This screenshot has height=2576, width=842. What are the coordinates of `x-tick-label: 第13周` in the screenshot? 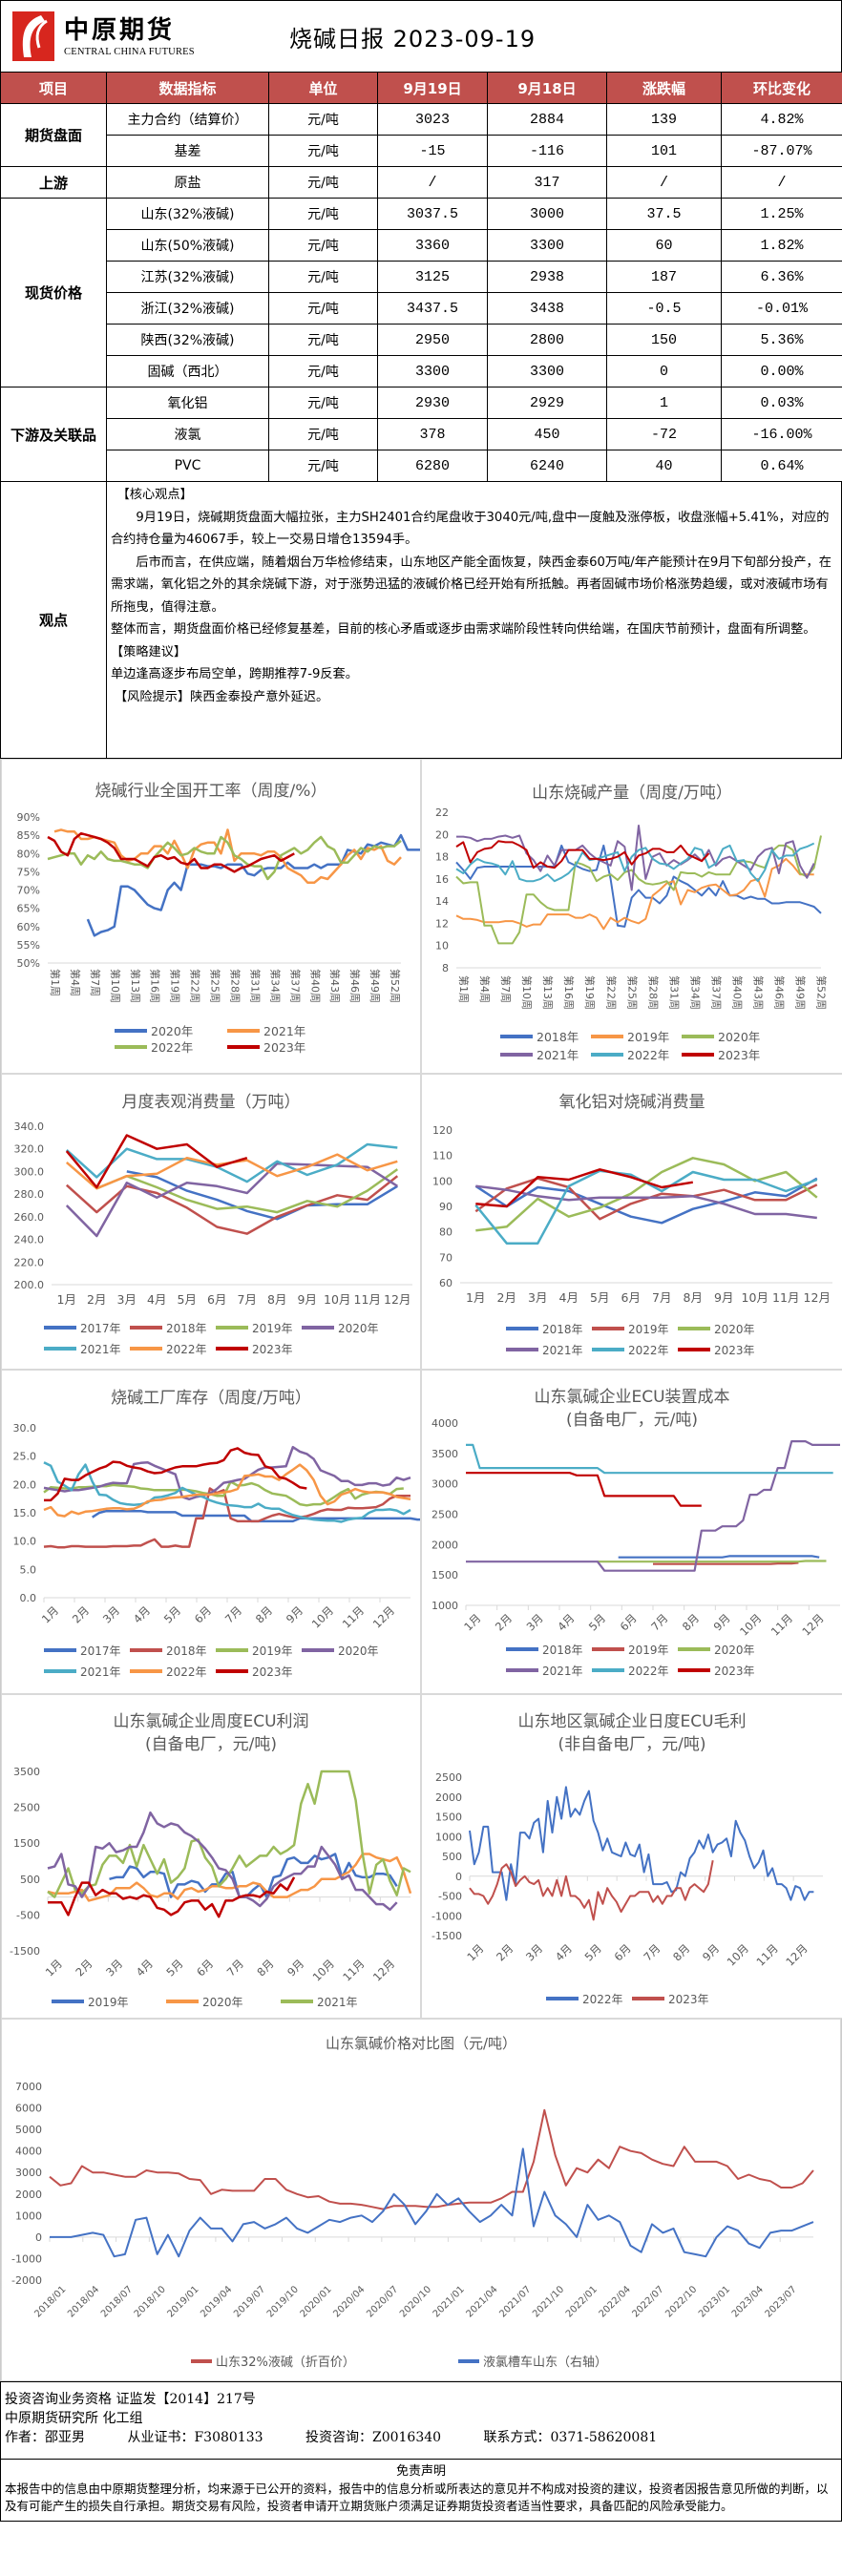 It's located at (135, 986).